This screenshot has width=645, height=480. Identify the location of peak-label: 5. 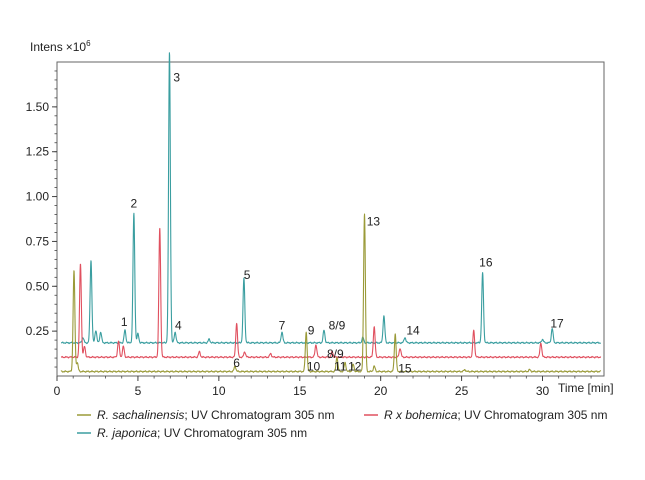
(247, 275).